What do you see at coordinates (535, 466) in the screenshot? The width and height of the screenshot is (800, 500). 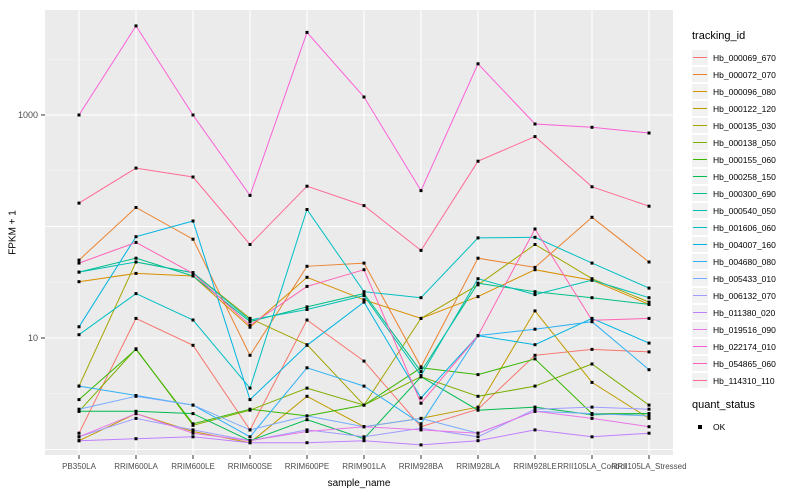 I see `x-tick-label: RRIM928LE` at bounding box center [535, 466].